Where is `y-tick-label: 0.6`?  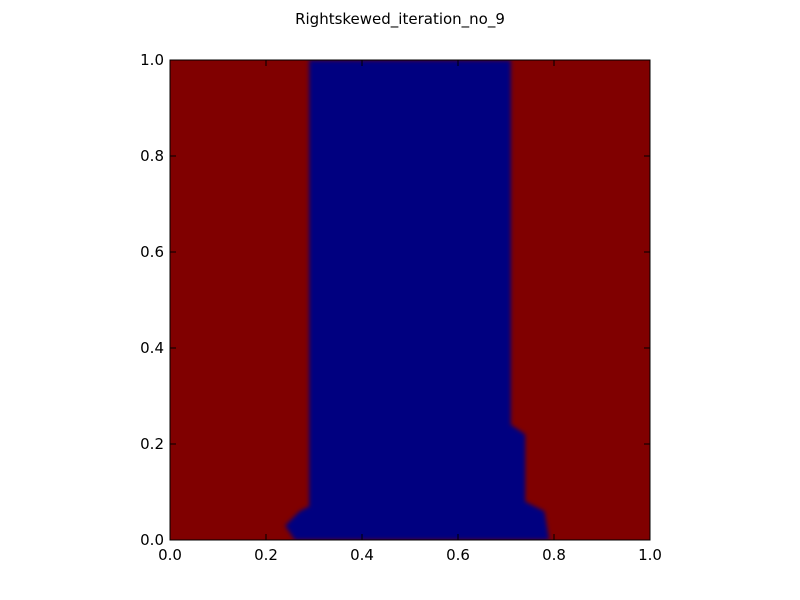
y-tick-label: 0.6 is located at coordinates (152, 252).